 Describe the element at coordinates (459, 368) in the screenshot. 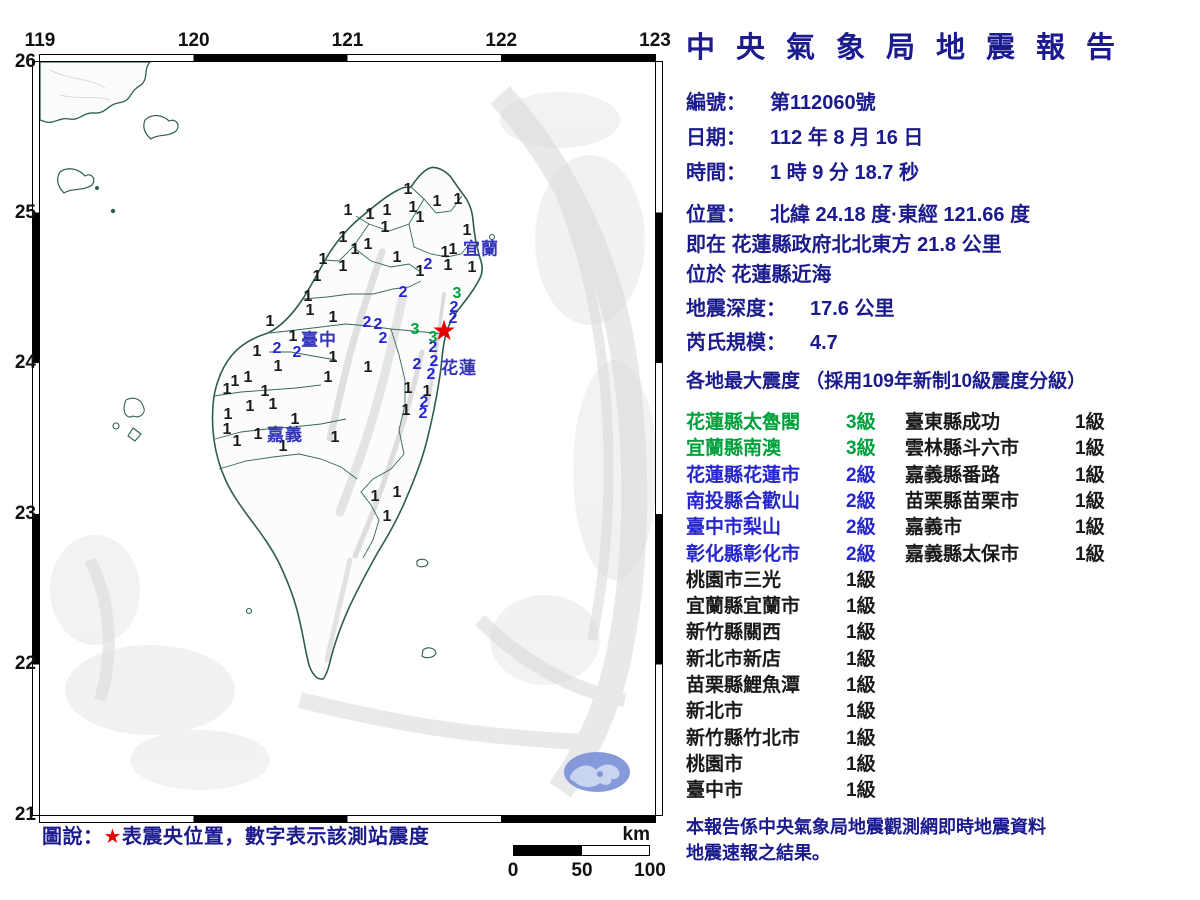

I see `place-label-花蓮: 花蓮` at that location.